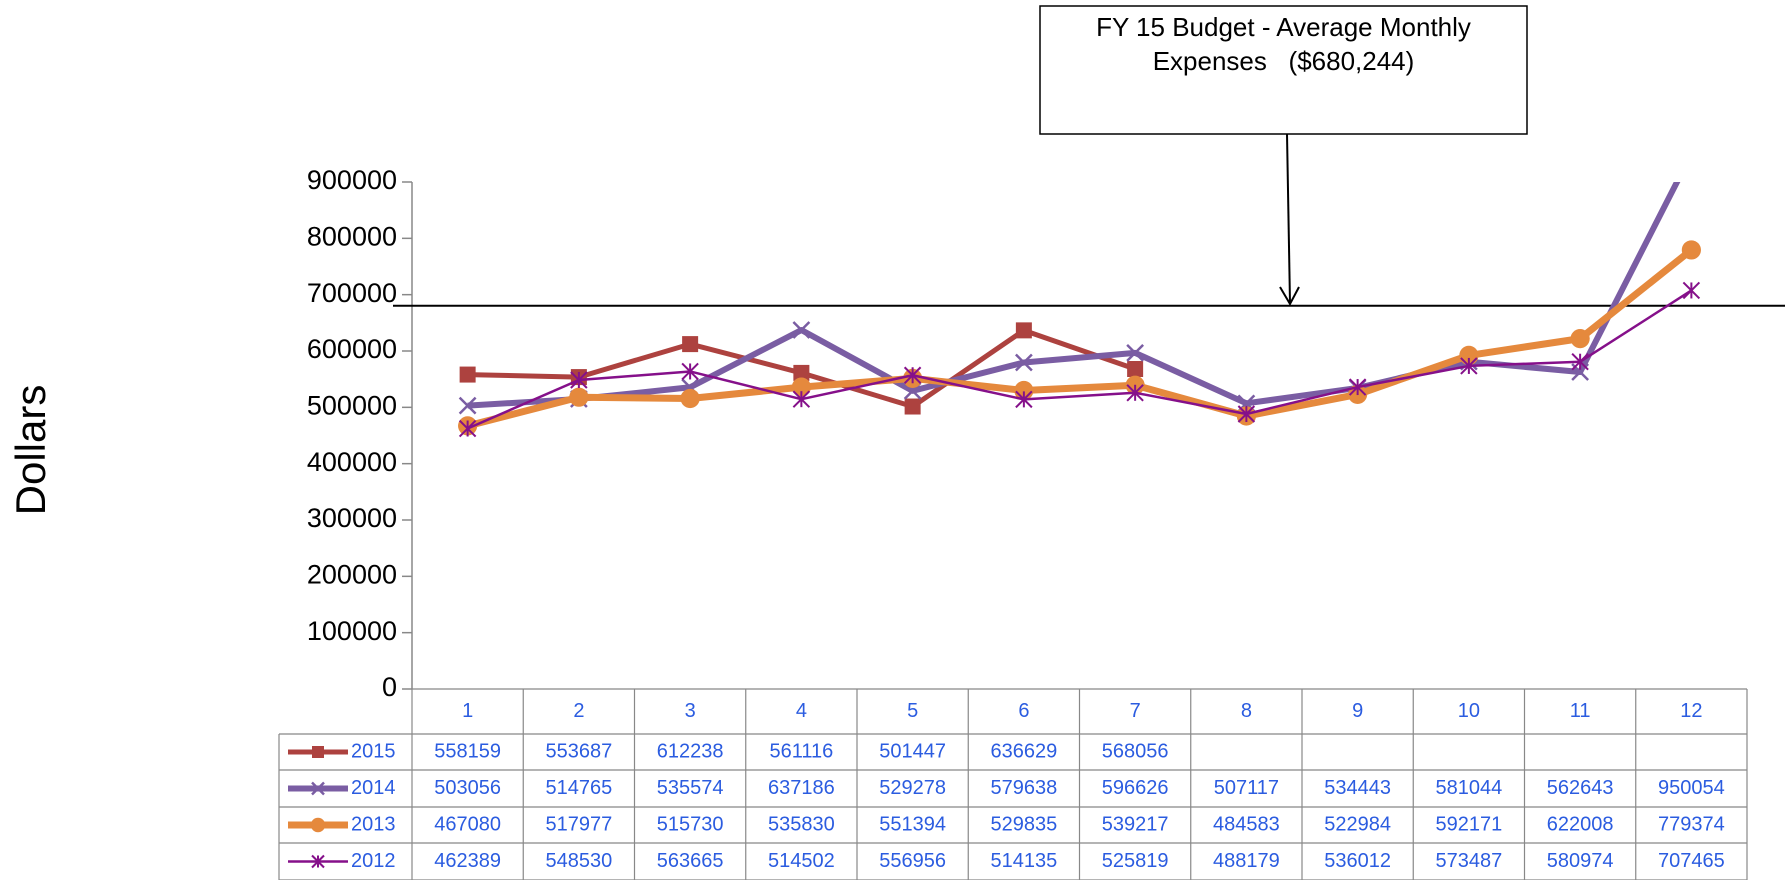  What do you see at coordinates (690, 751) in the screenshot?
I see `table-value: 612238` at bounding box center [690, 751].